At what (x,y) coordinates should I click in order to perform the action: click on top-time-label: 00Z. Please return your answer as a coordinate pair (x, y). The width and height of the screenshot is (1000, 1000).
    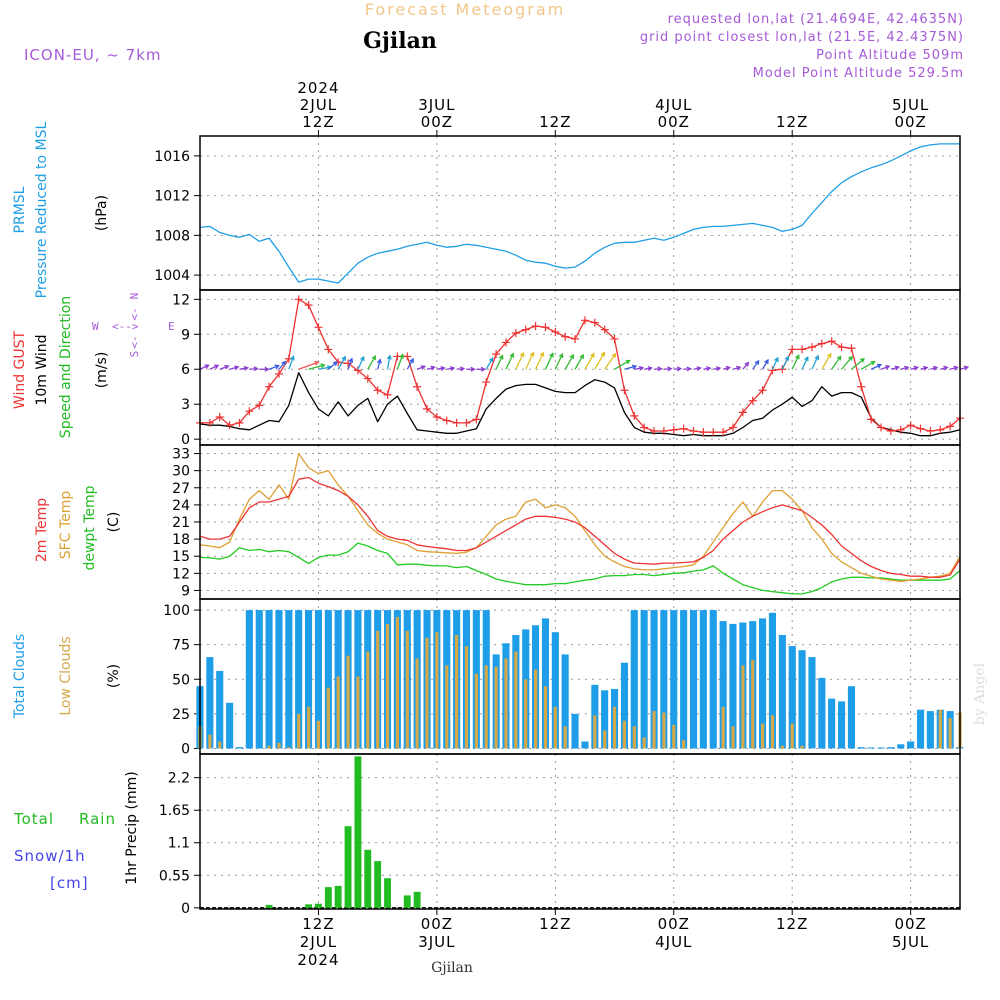
    Looking at the image, I should click on (674, 122).